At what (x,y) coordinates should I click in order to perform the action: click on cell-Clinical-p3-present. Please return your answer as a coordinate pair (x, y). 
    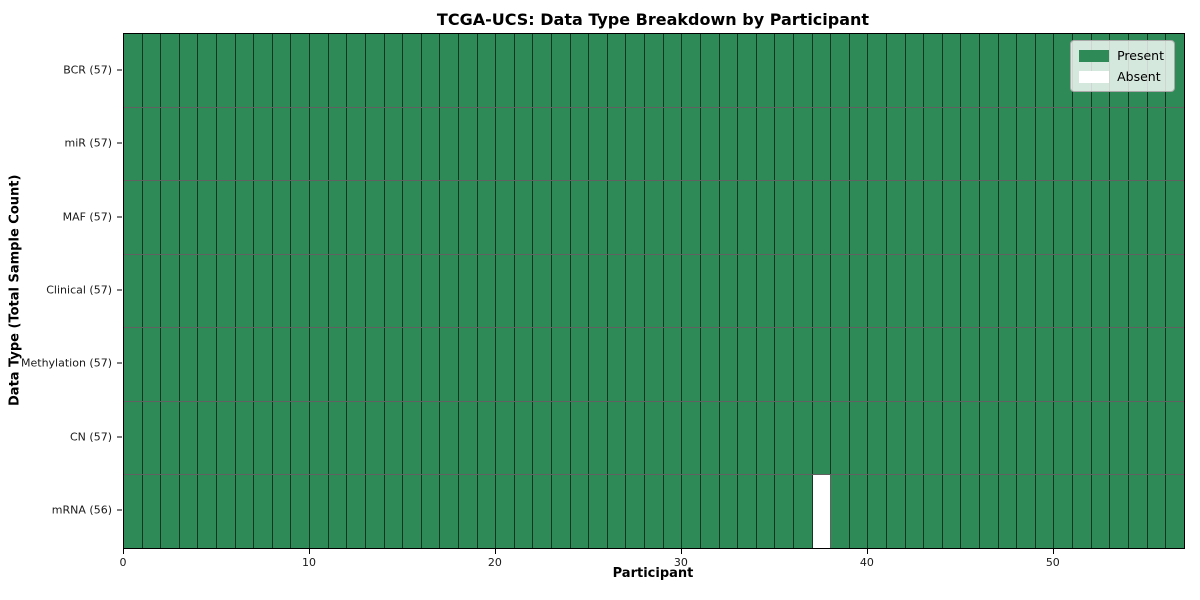
    Looking at the image, I should click on (189, 291).